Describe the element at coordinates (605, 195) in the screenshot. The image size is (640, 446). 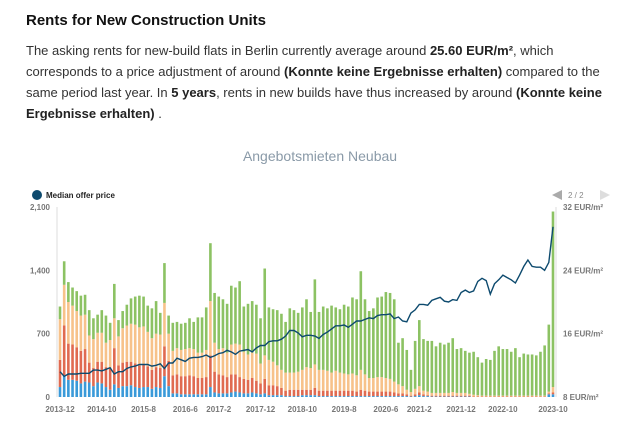
I see `next-arrow-icon` at that location.